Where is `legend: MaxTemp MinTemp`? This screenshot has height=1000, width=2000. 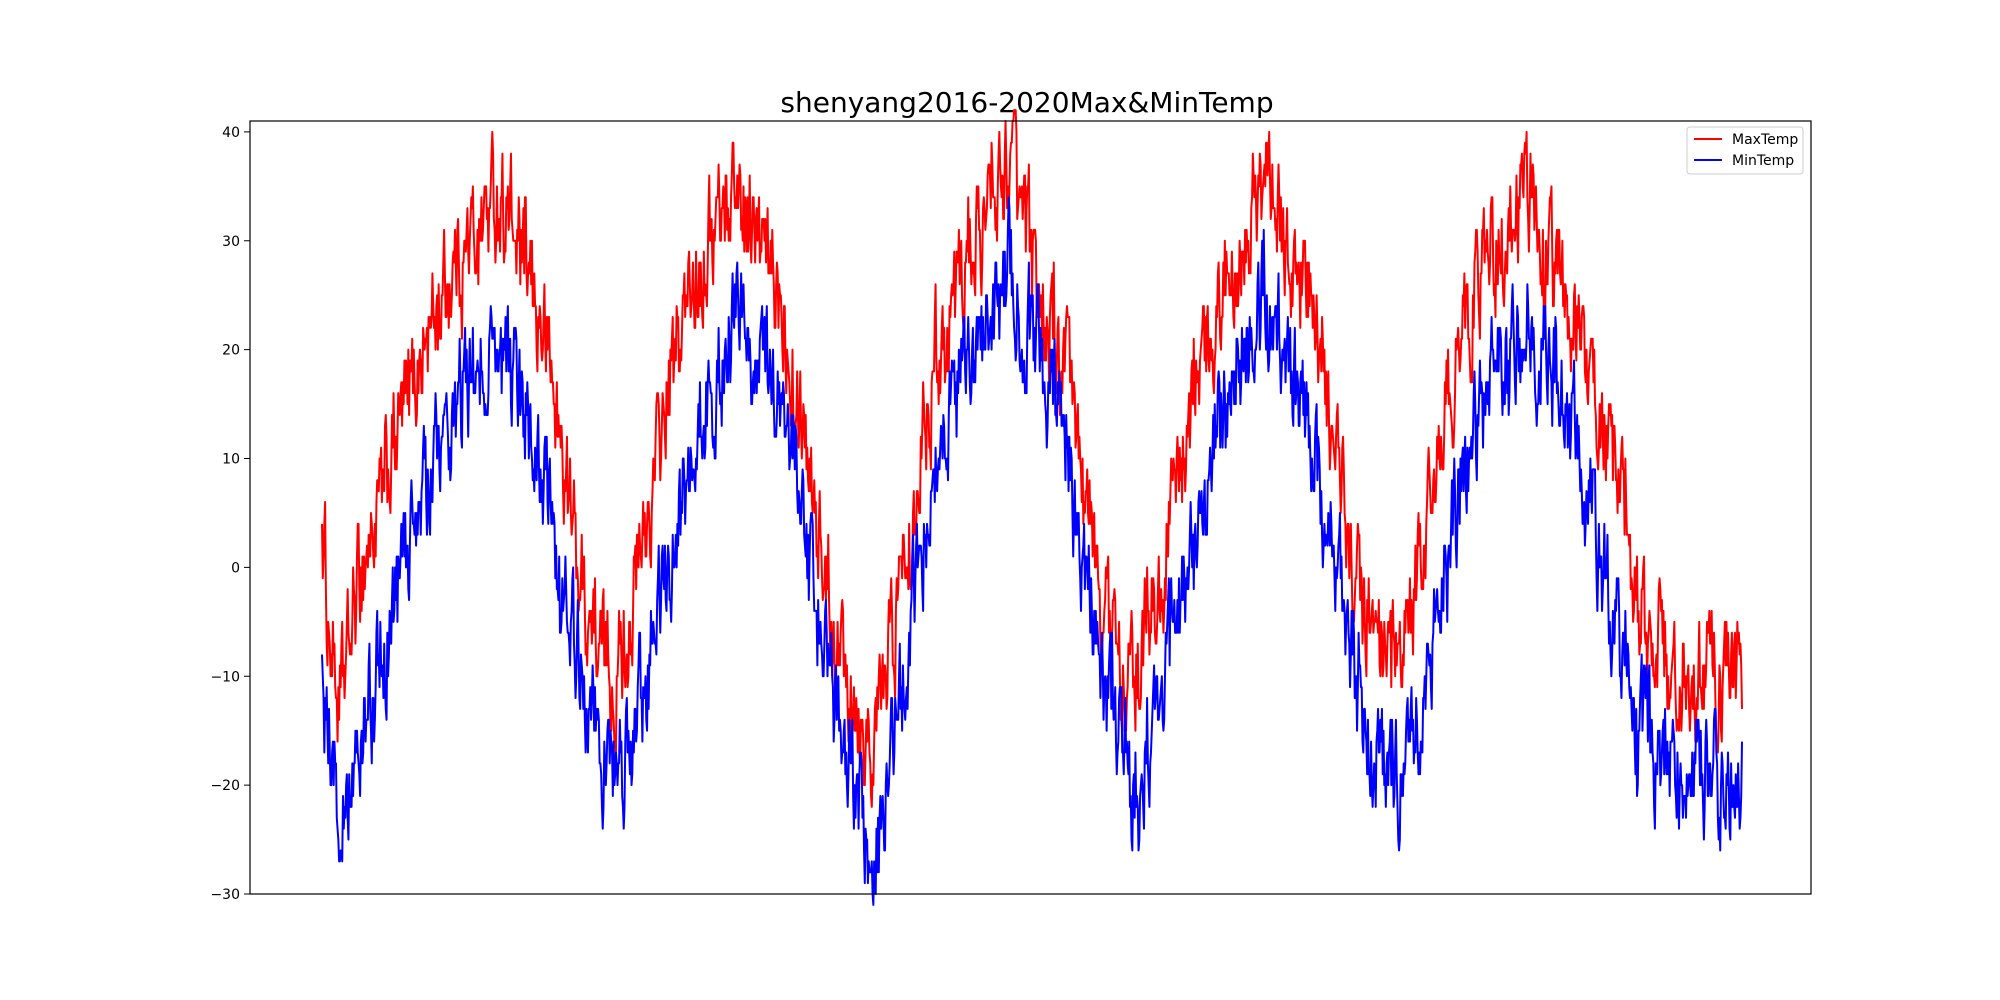 legend: MaxTemp MinTemp is located at coordinates (1745, 150).